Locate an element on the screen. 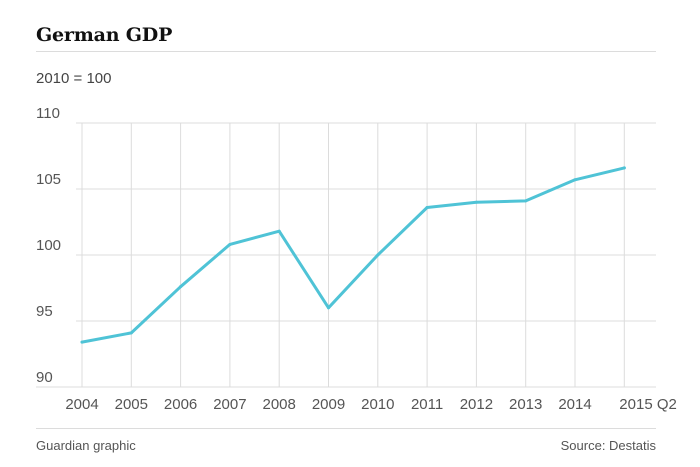 This screenshot has height=467, width=700. x-tick-label: 2014 is located at coordinates (574, 404).